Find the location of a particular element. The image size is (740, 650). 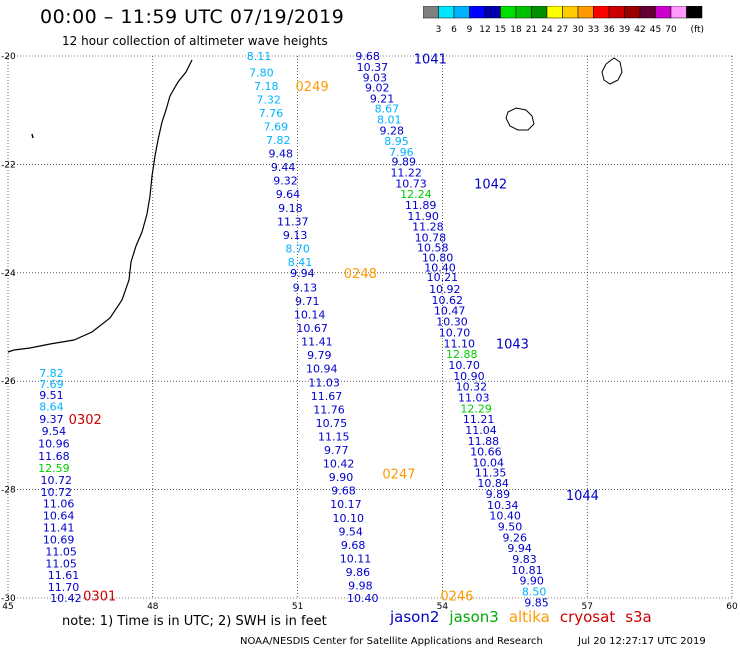

timestamp-text: Jul 20 12:27:17 UTC 2019 is located at coordinates (642, 641).